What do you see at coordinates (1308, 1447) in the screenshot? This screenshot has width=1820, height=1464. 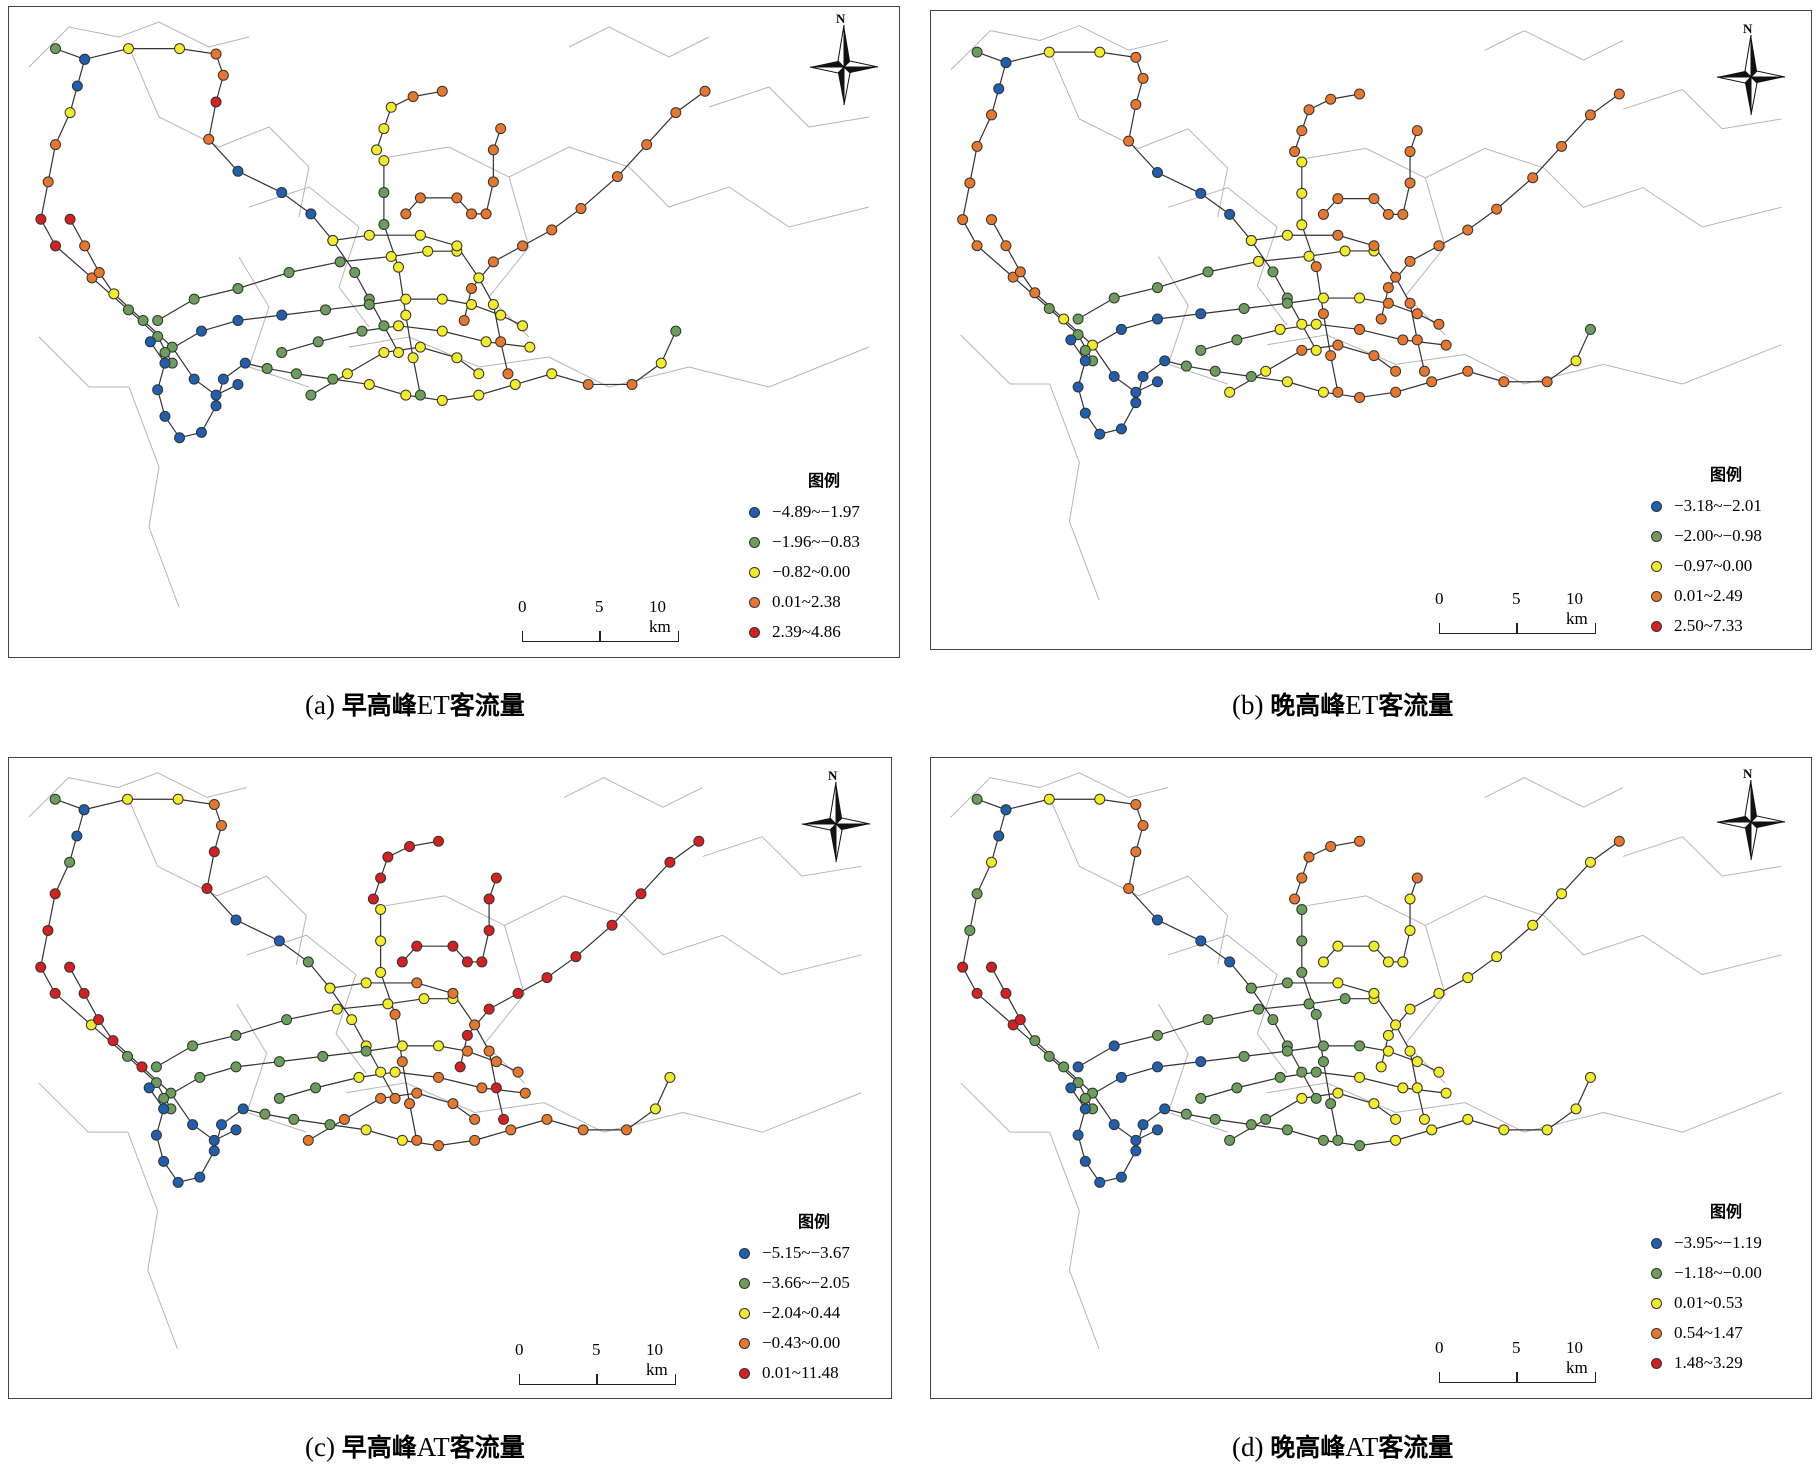 I see `caption-zh-d: 晚高峰` at bounding box center [1308, 1447].